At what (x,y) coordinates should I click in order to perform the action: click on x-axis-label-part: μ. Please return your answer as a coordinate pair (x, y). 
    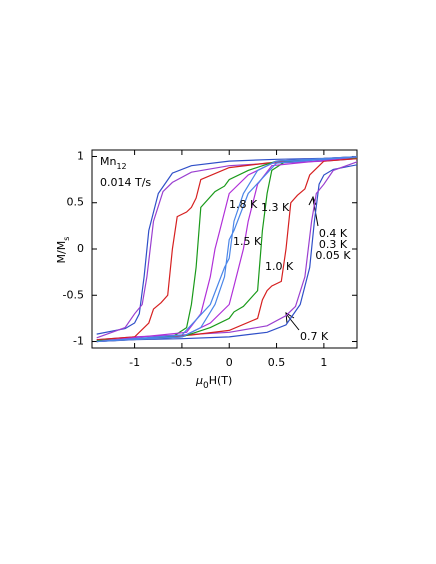
    Looking at the image, I should click on (199, 380).